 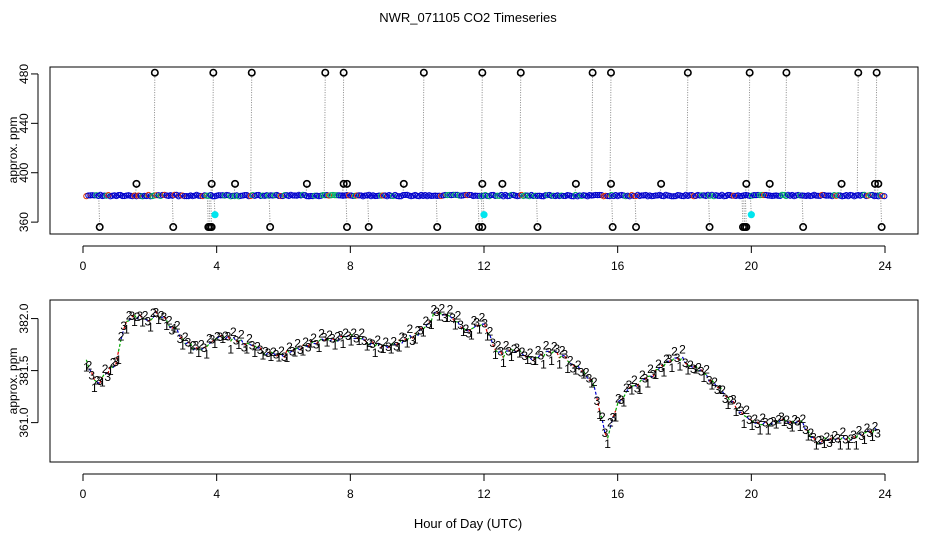 I want to click on top-y-tick-label: 480, so click(x=24, y=74).